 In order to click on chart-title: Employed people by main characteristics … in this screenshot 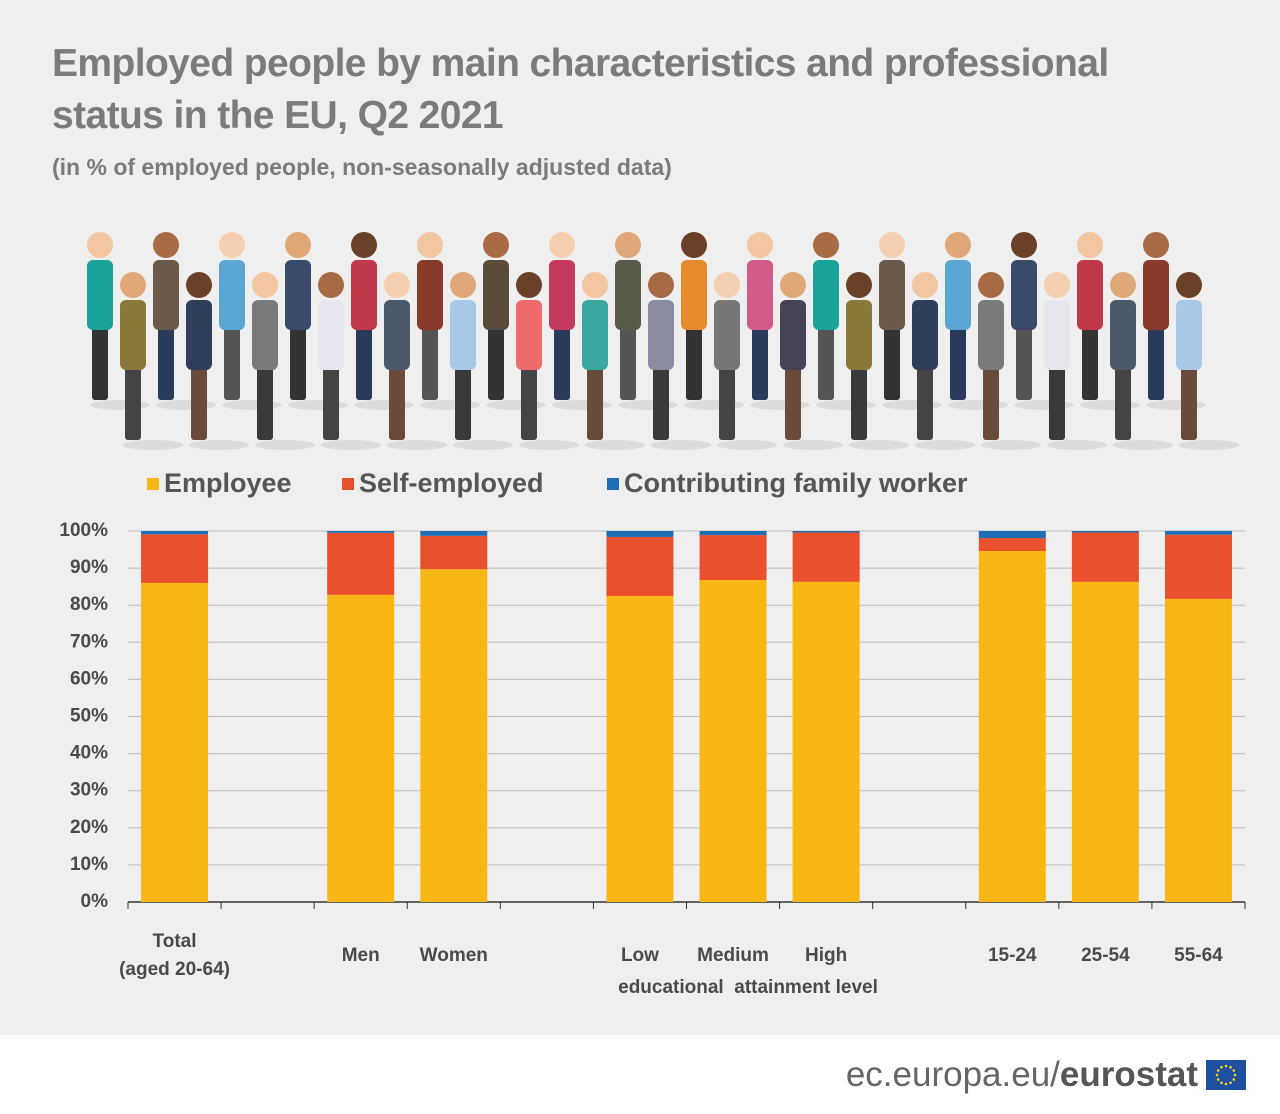, I will do `click(580, 89)`.